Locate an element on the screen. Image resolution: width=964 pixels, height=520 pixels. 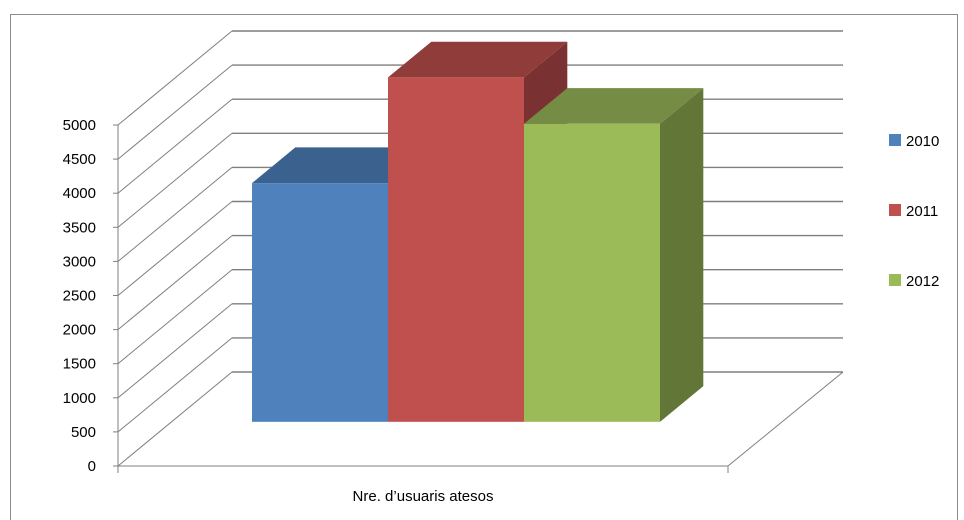
y-tick-label: 1500 is located at coordinates (79, 364).